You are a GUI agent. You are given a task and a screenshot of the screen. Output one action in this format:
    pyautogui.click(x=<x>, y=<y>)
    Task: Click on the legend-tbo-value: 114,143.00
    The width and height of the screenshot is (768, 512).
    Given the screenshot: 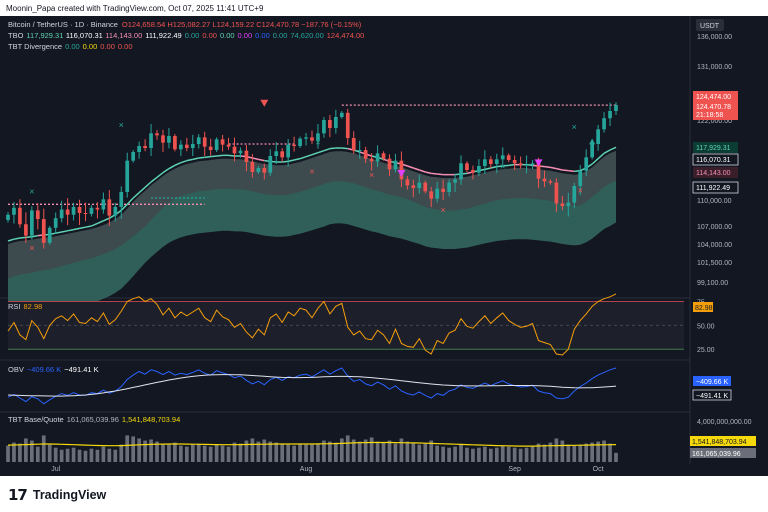 What is the action you would take?
    pyautogui.click(x=123, y=35)
    